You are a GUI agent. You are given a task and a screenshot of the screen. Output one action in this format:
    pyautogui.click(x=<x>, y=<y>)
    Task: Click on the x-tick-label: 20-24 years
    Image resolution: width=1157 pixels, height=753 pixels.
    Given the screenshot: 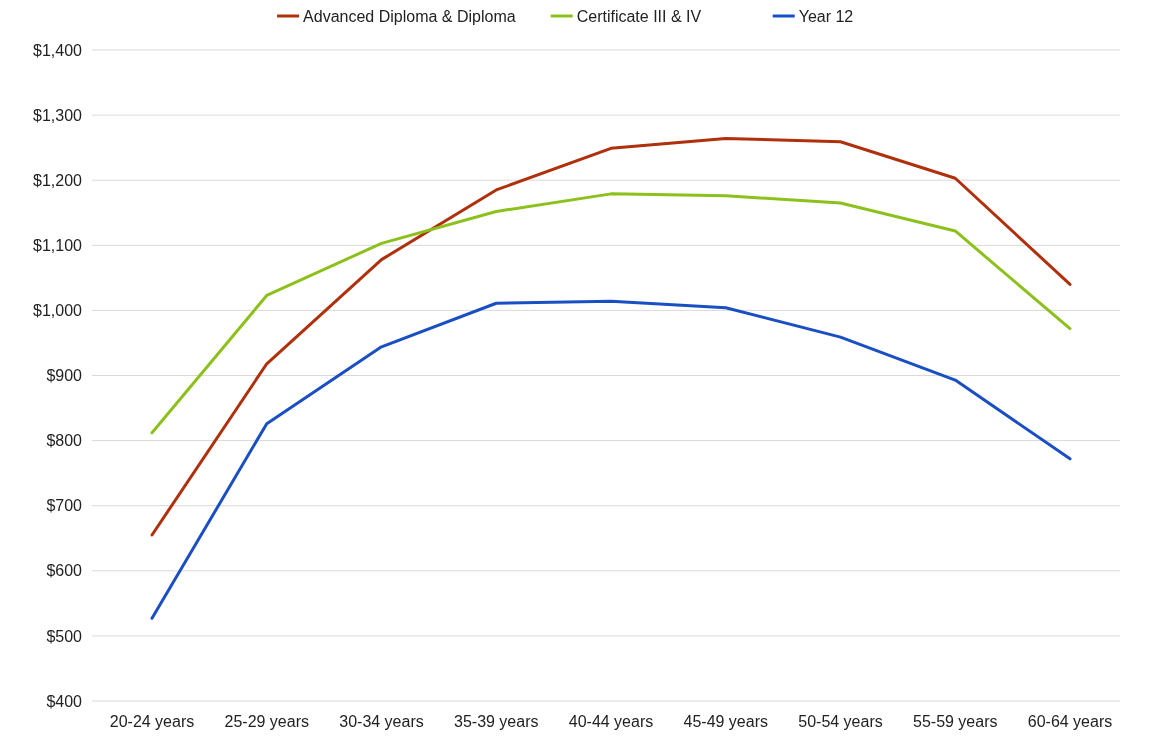 What is the action you would take?
    pyautogui.click(x=152, y=721)
    